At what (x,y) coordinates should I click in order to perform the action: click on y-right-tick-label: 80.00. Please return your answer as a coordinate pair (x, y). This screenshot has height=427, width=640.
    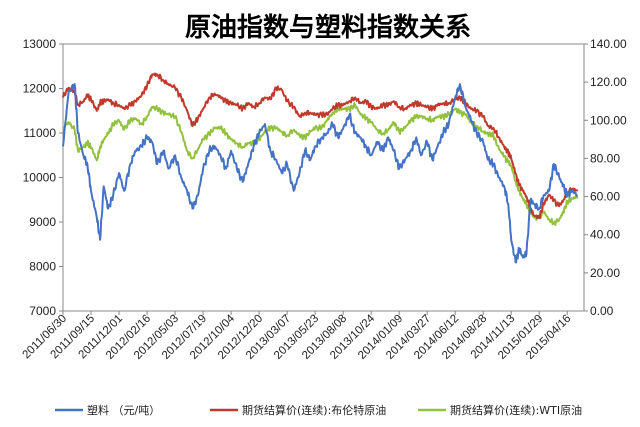
    Looking at the image, I should click on (605, 158).